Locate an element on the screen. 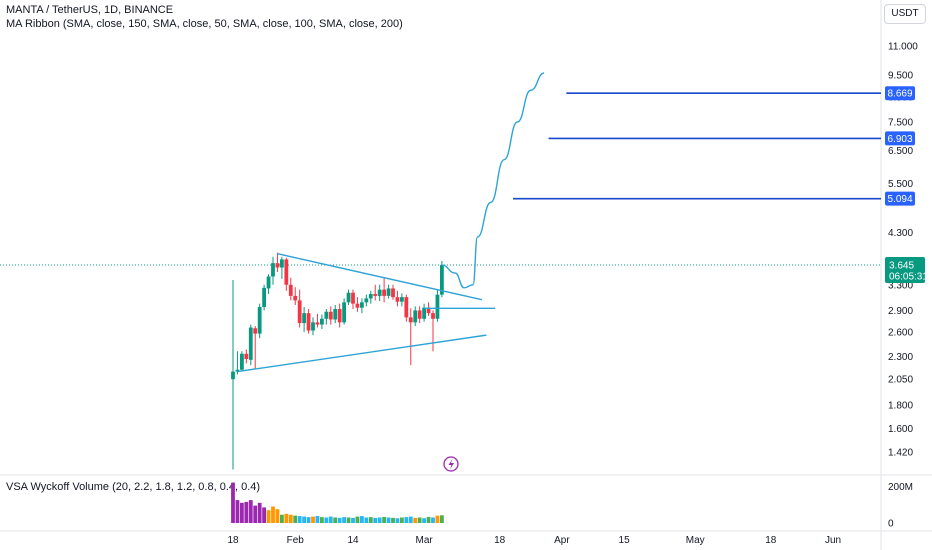  volume-bars is located at coordinates (337, 502).